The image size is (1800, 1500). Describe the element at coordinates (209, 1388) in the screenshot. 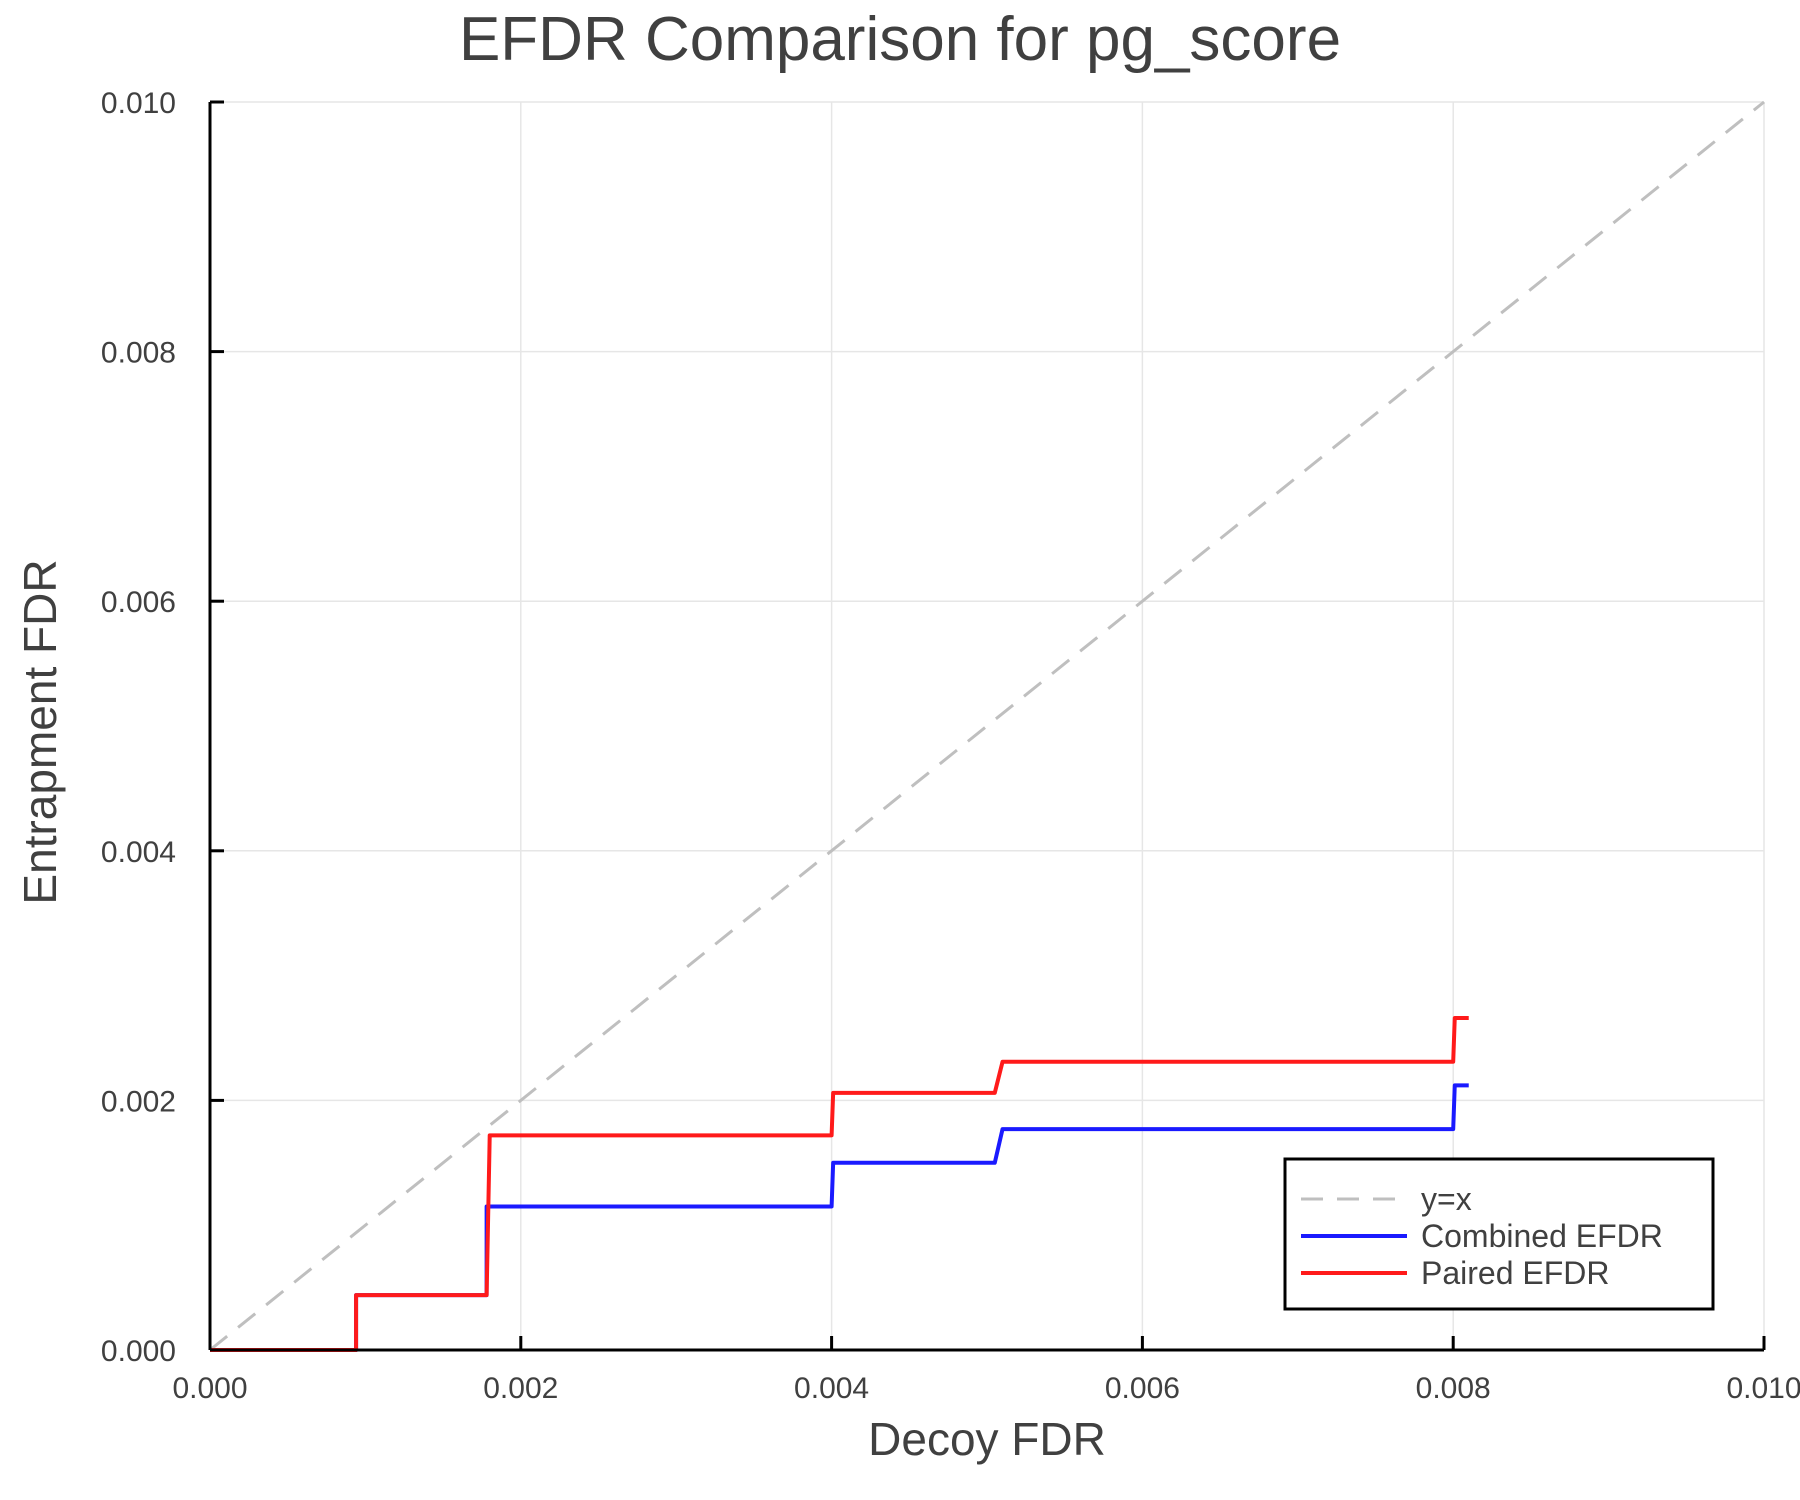

I see `x-tick-label: 0.000` at that location.